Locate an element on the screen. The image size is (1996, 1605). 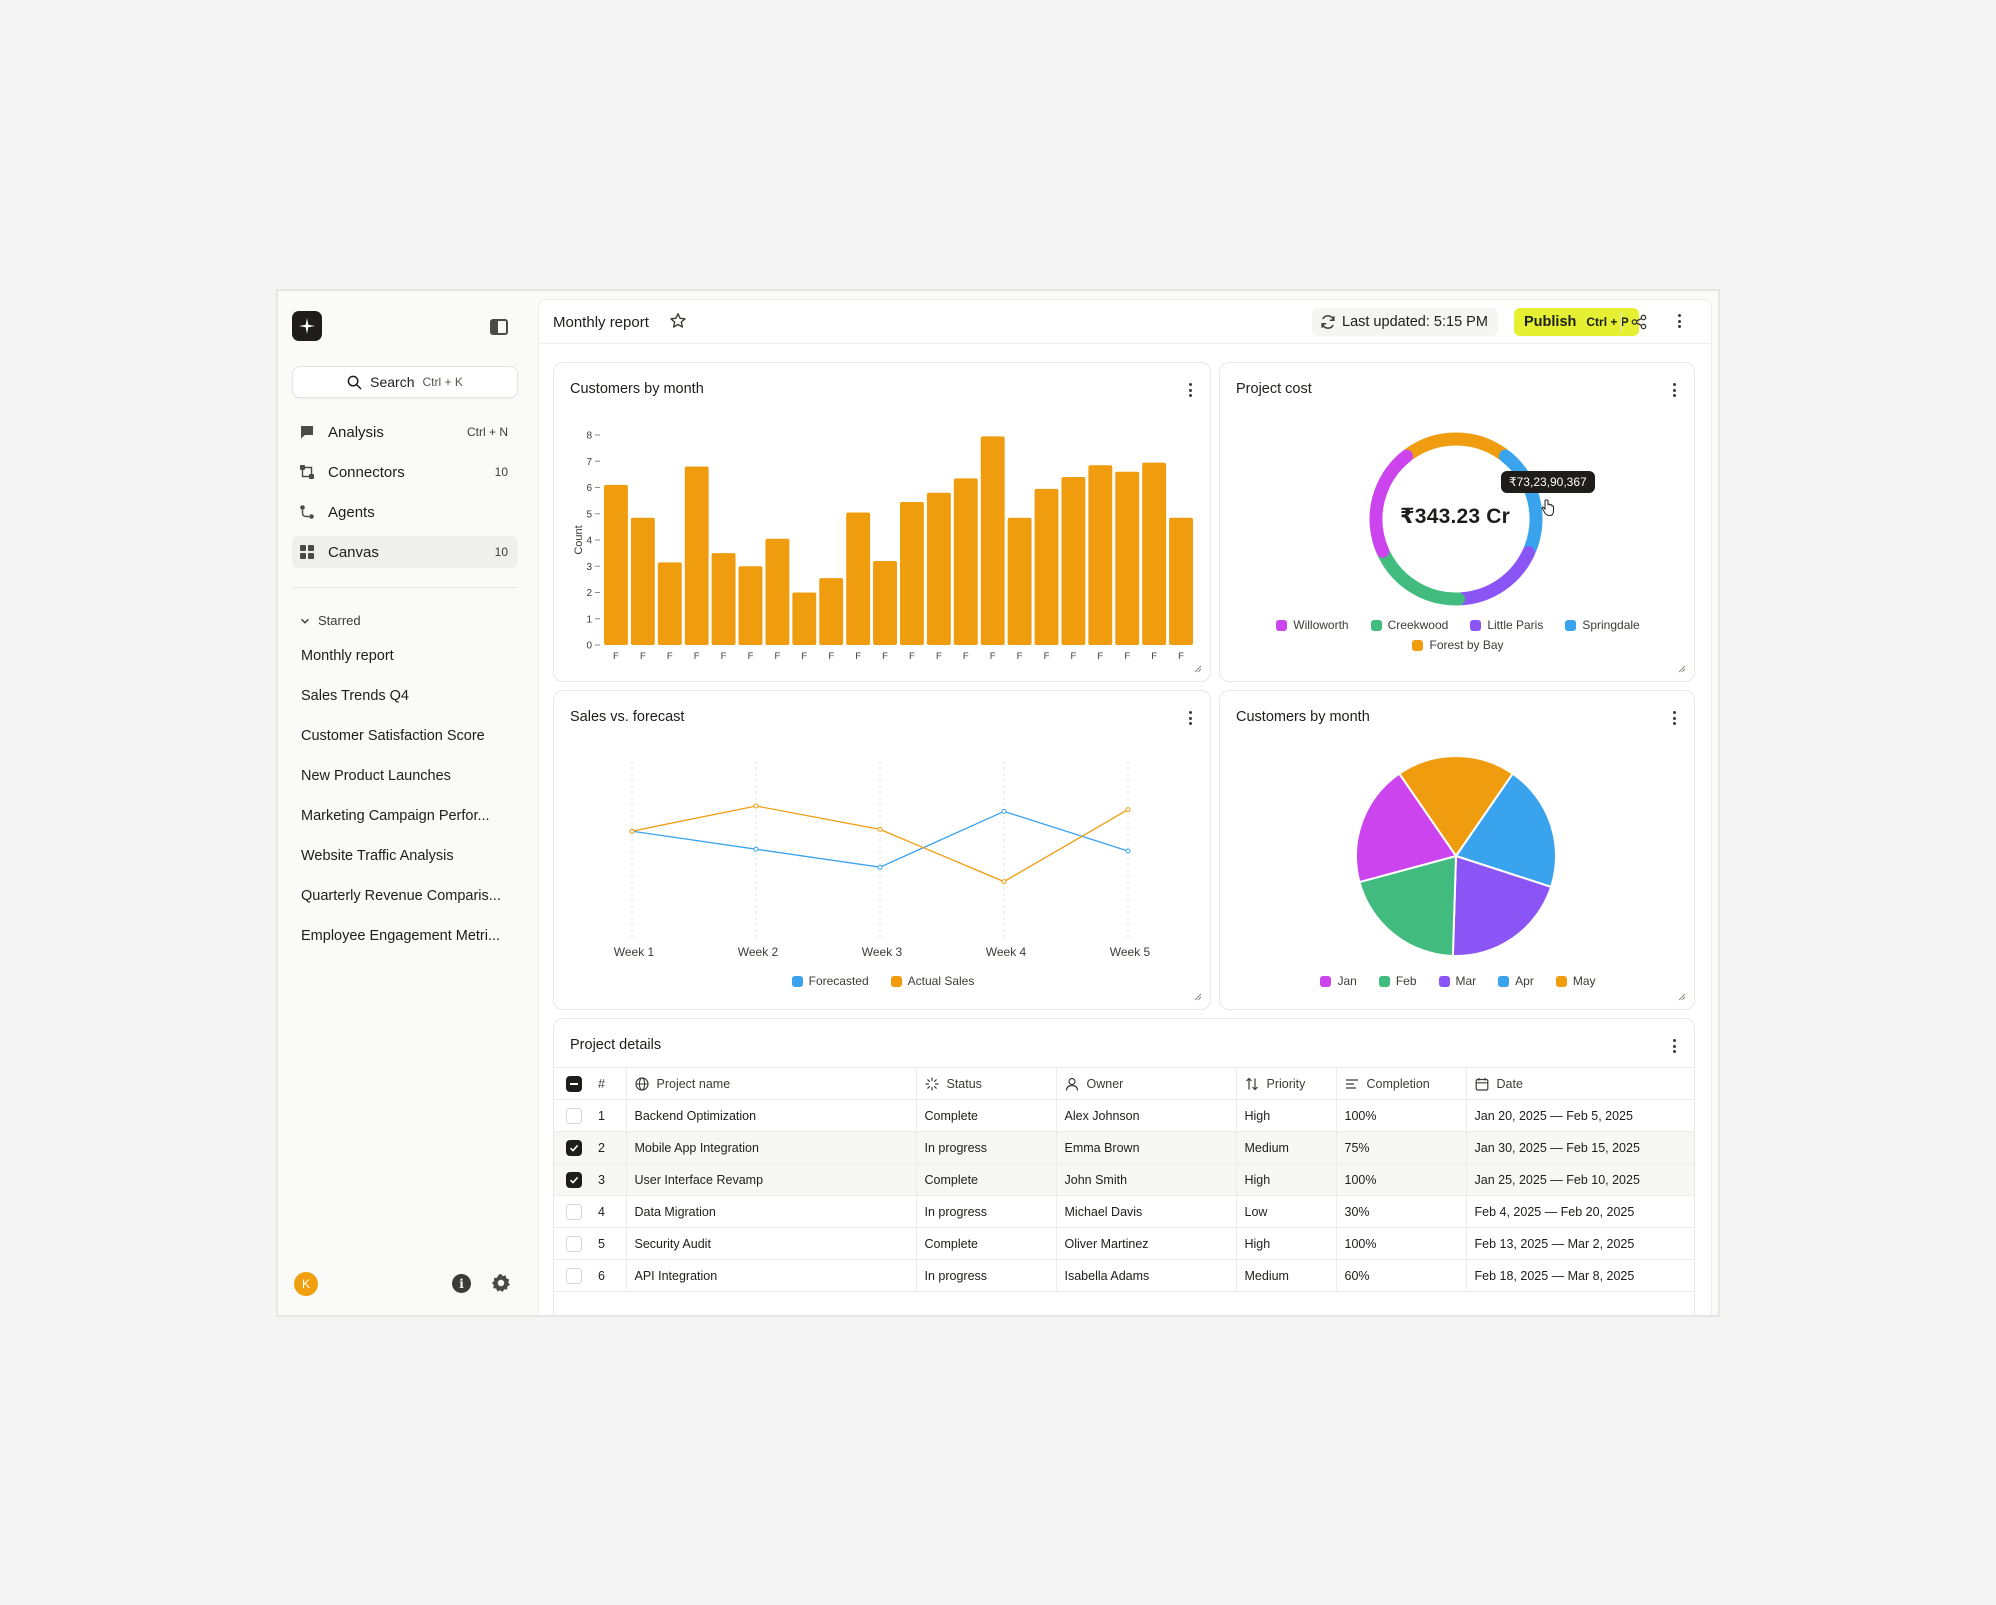
legend-item: Springdale is located at coordinates (1602, 625).